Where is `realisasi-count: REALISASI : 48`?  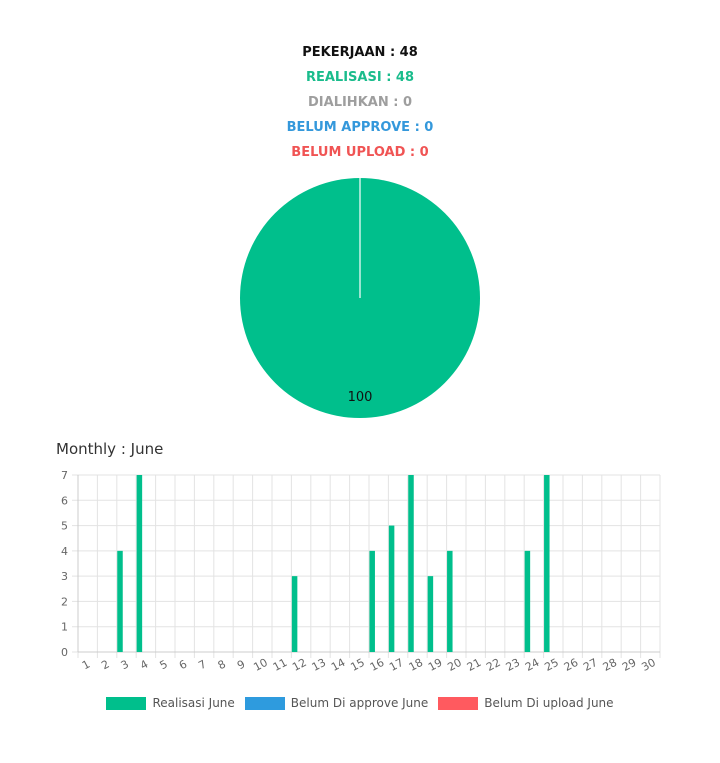 realisasi-count: REALISASI : 48 is located at coordinates (360, 77).